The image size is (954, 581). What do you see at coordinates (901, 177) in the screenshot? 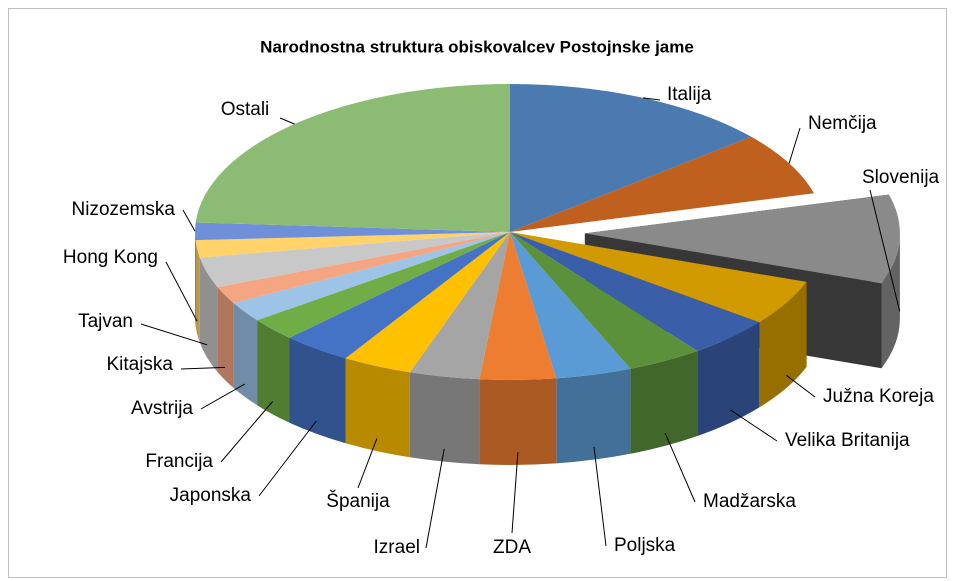
I see `slice-label: Slovenija` at bounding box center [901, 177].